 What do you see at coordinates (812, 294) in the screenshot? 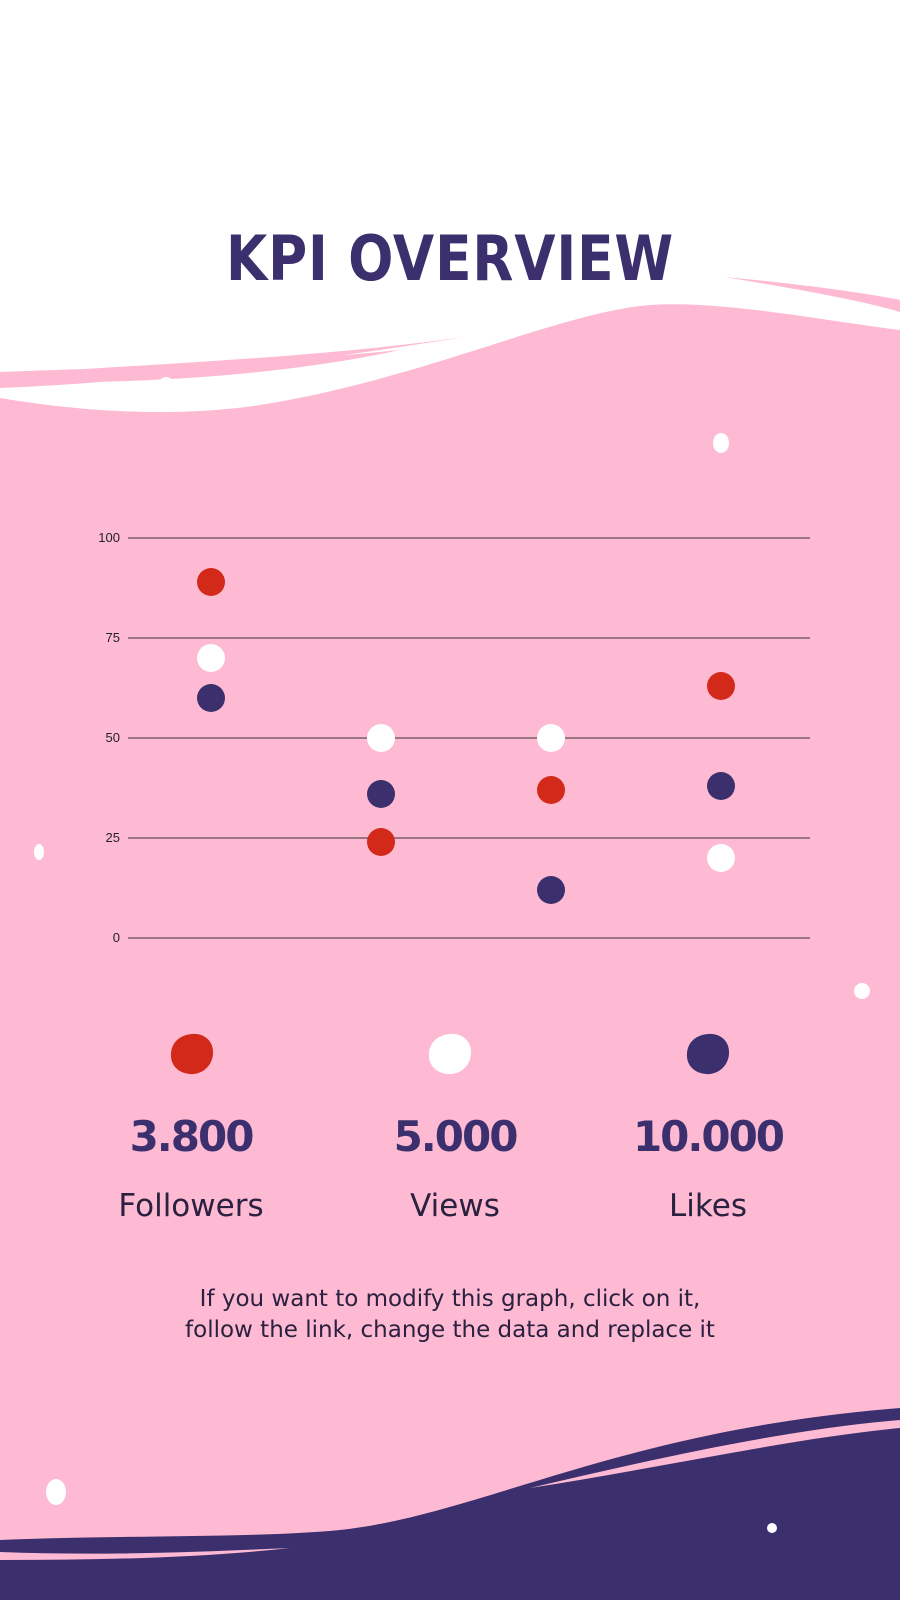
I see `top-pink-streak-right` at bounding box center [812, 294].